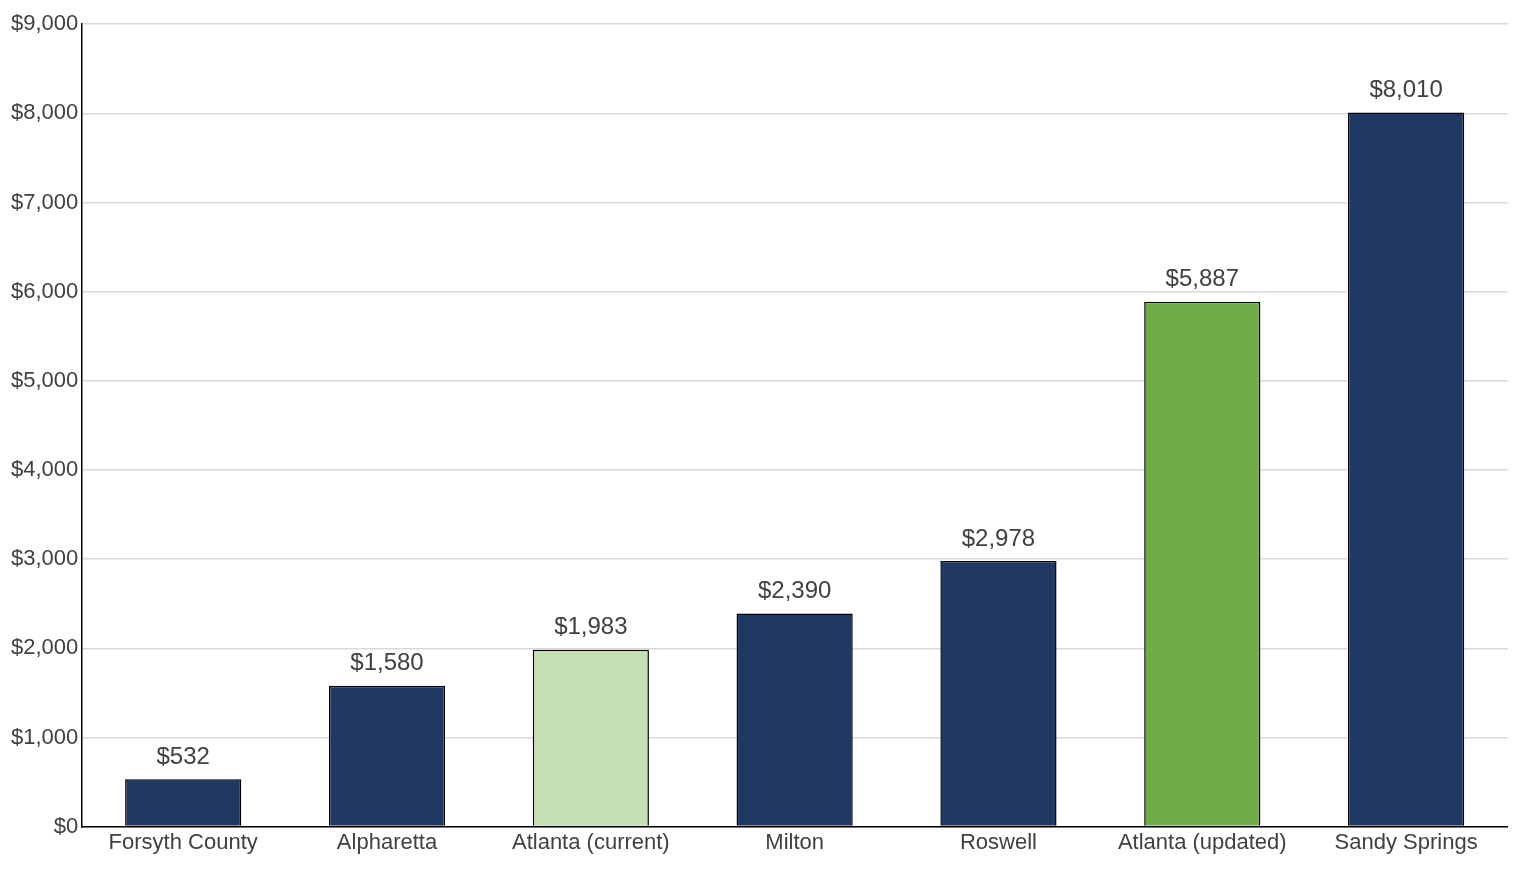 Image resolution: width=1518 pixels, height=873 pixels. I want to click on x-tick-label: Forsyth County, so click(183, 841).